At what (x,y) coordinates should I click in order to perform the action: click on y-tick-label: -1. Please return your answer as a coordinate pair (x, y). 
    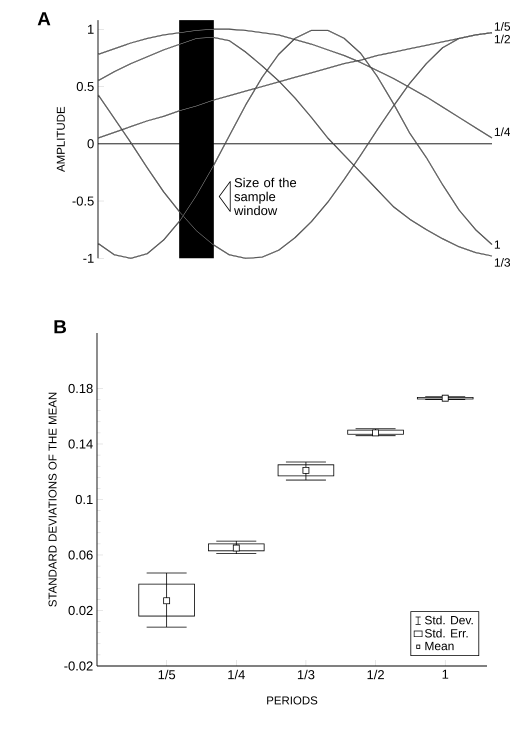
    Looking at the image, I should click on (88, 258).